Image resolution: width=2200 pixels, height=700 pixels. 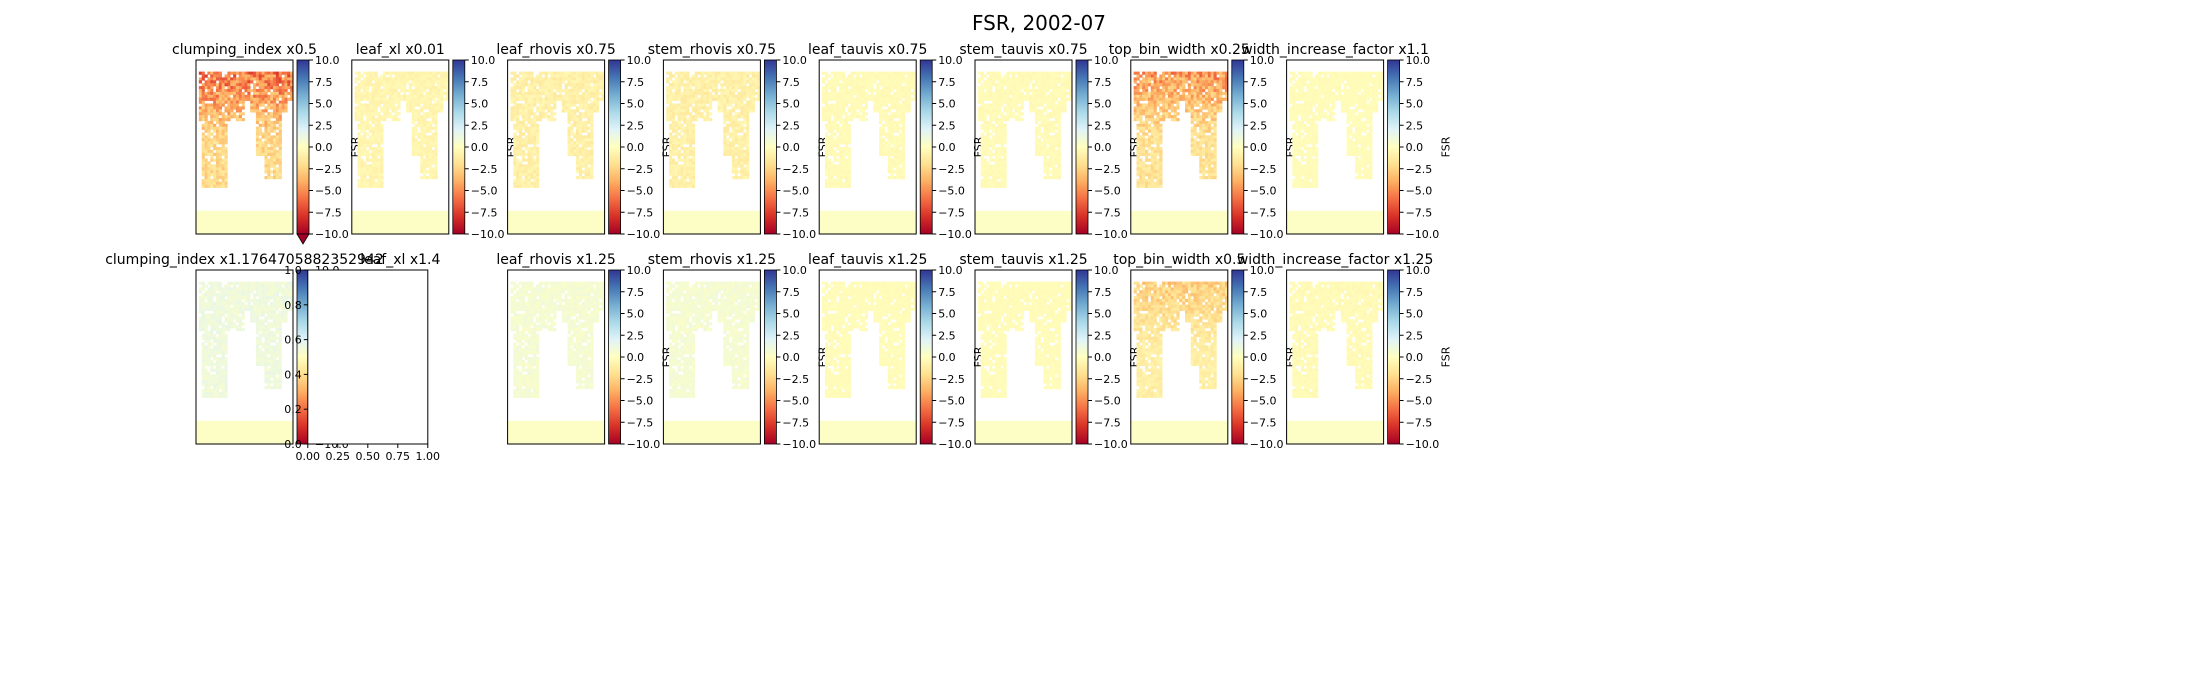 I want to click on colorbar-label: FSR, so click(x=1446, y=146).